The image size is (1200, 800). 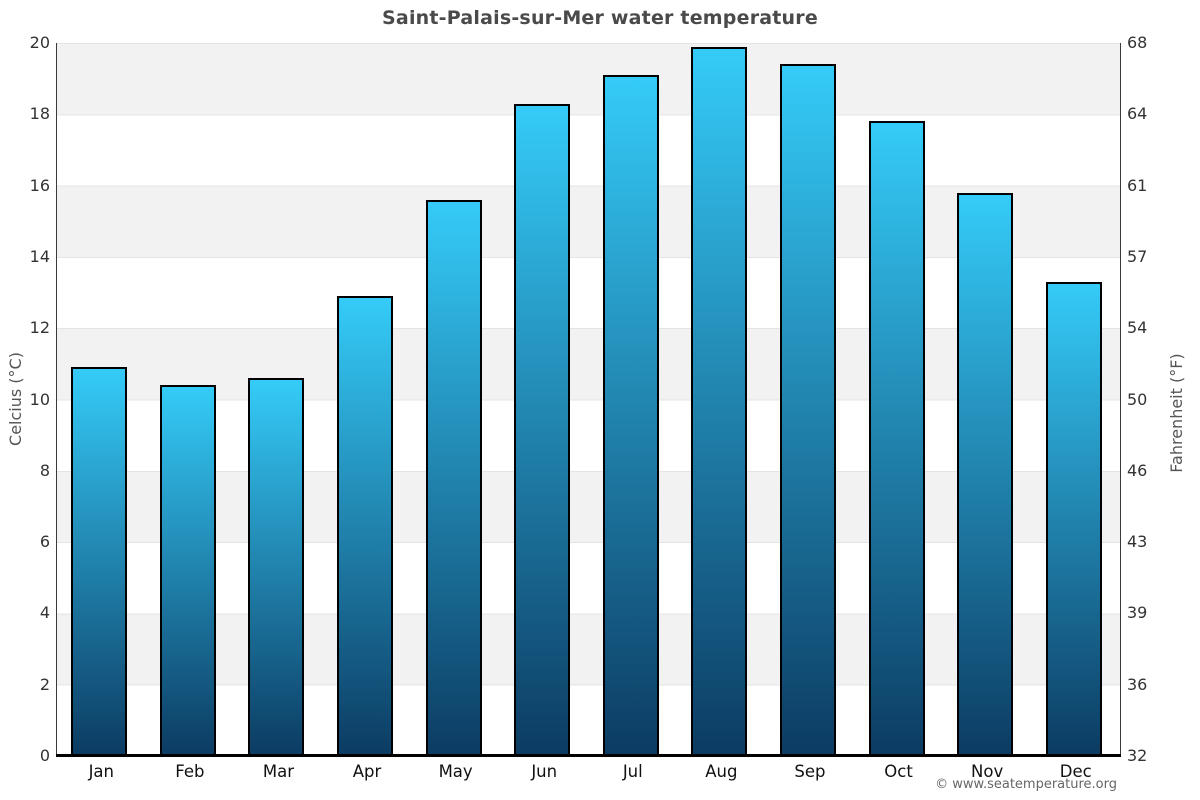 What do you see at coordinates (1075, 771) in the screenshot?
I see `month-label-dec: Dec` at bounding box center [1075, 771].